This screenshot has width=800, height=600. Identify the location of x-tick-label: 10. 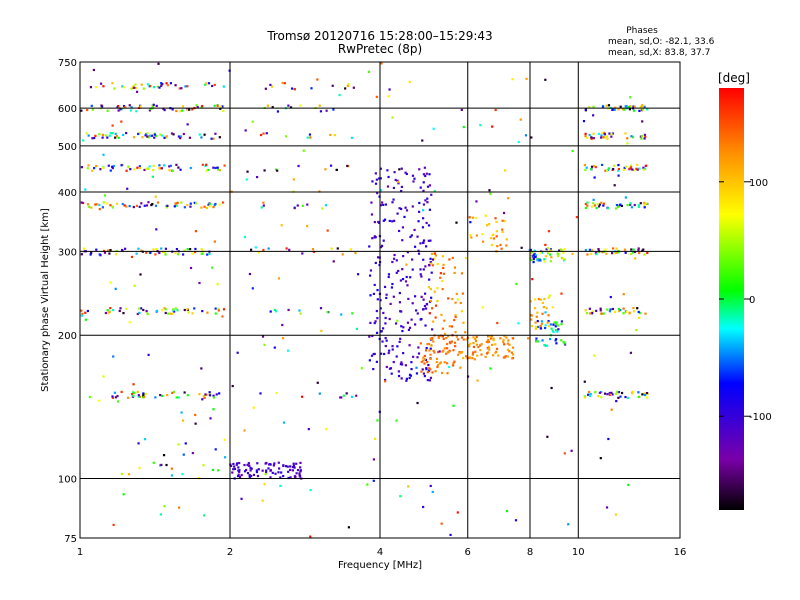
(578, 552).